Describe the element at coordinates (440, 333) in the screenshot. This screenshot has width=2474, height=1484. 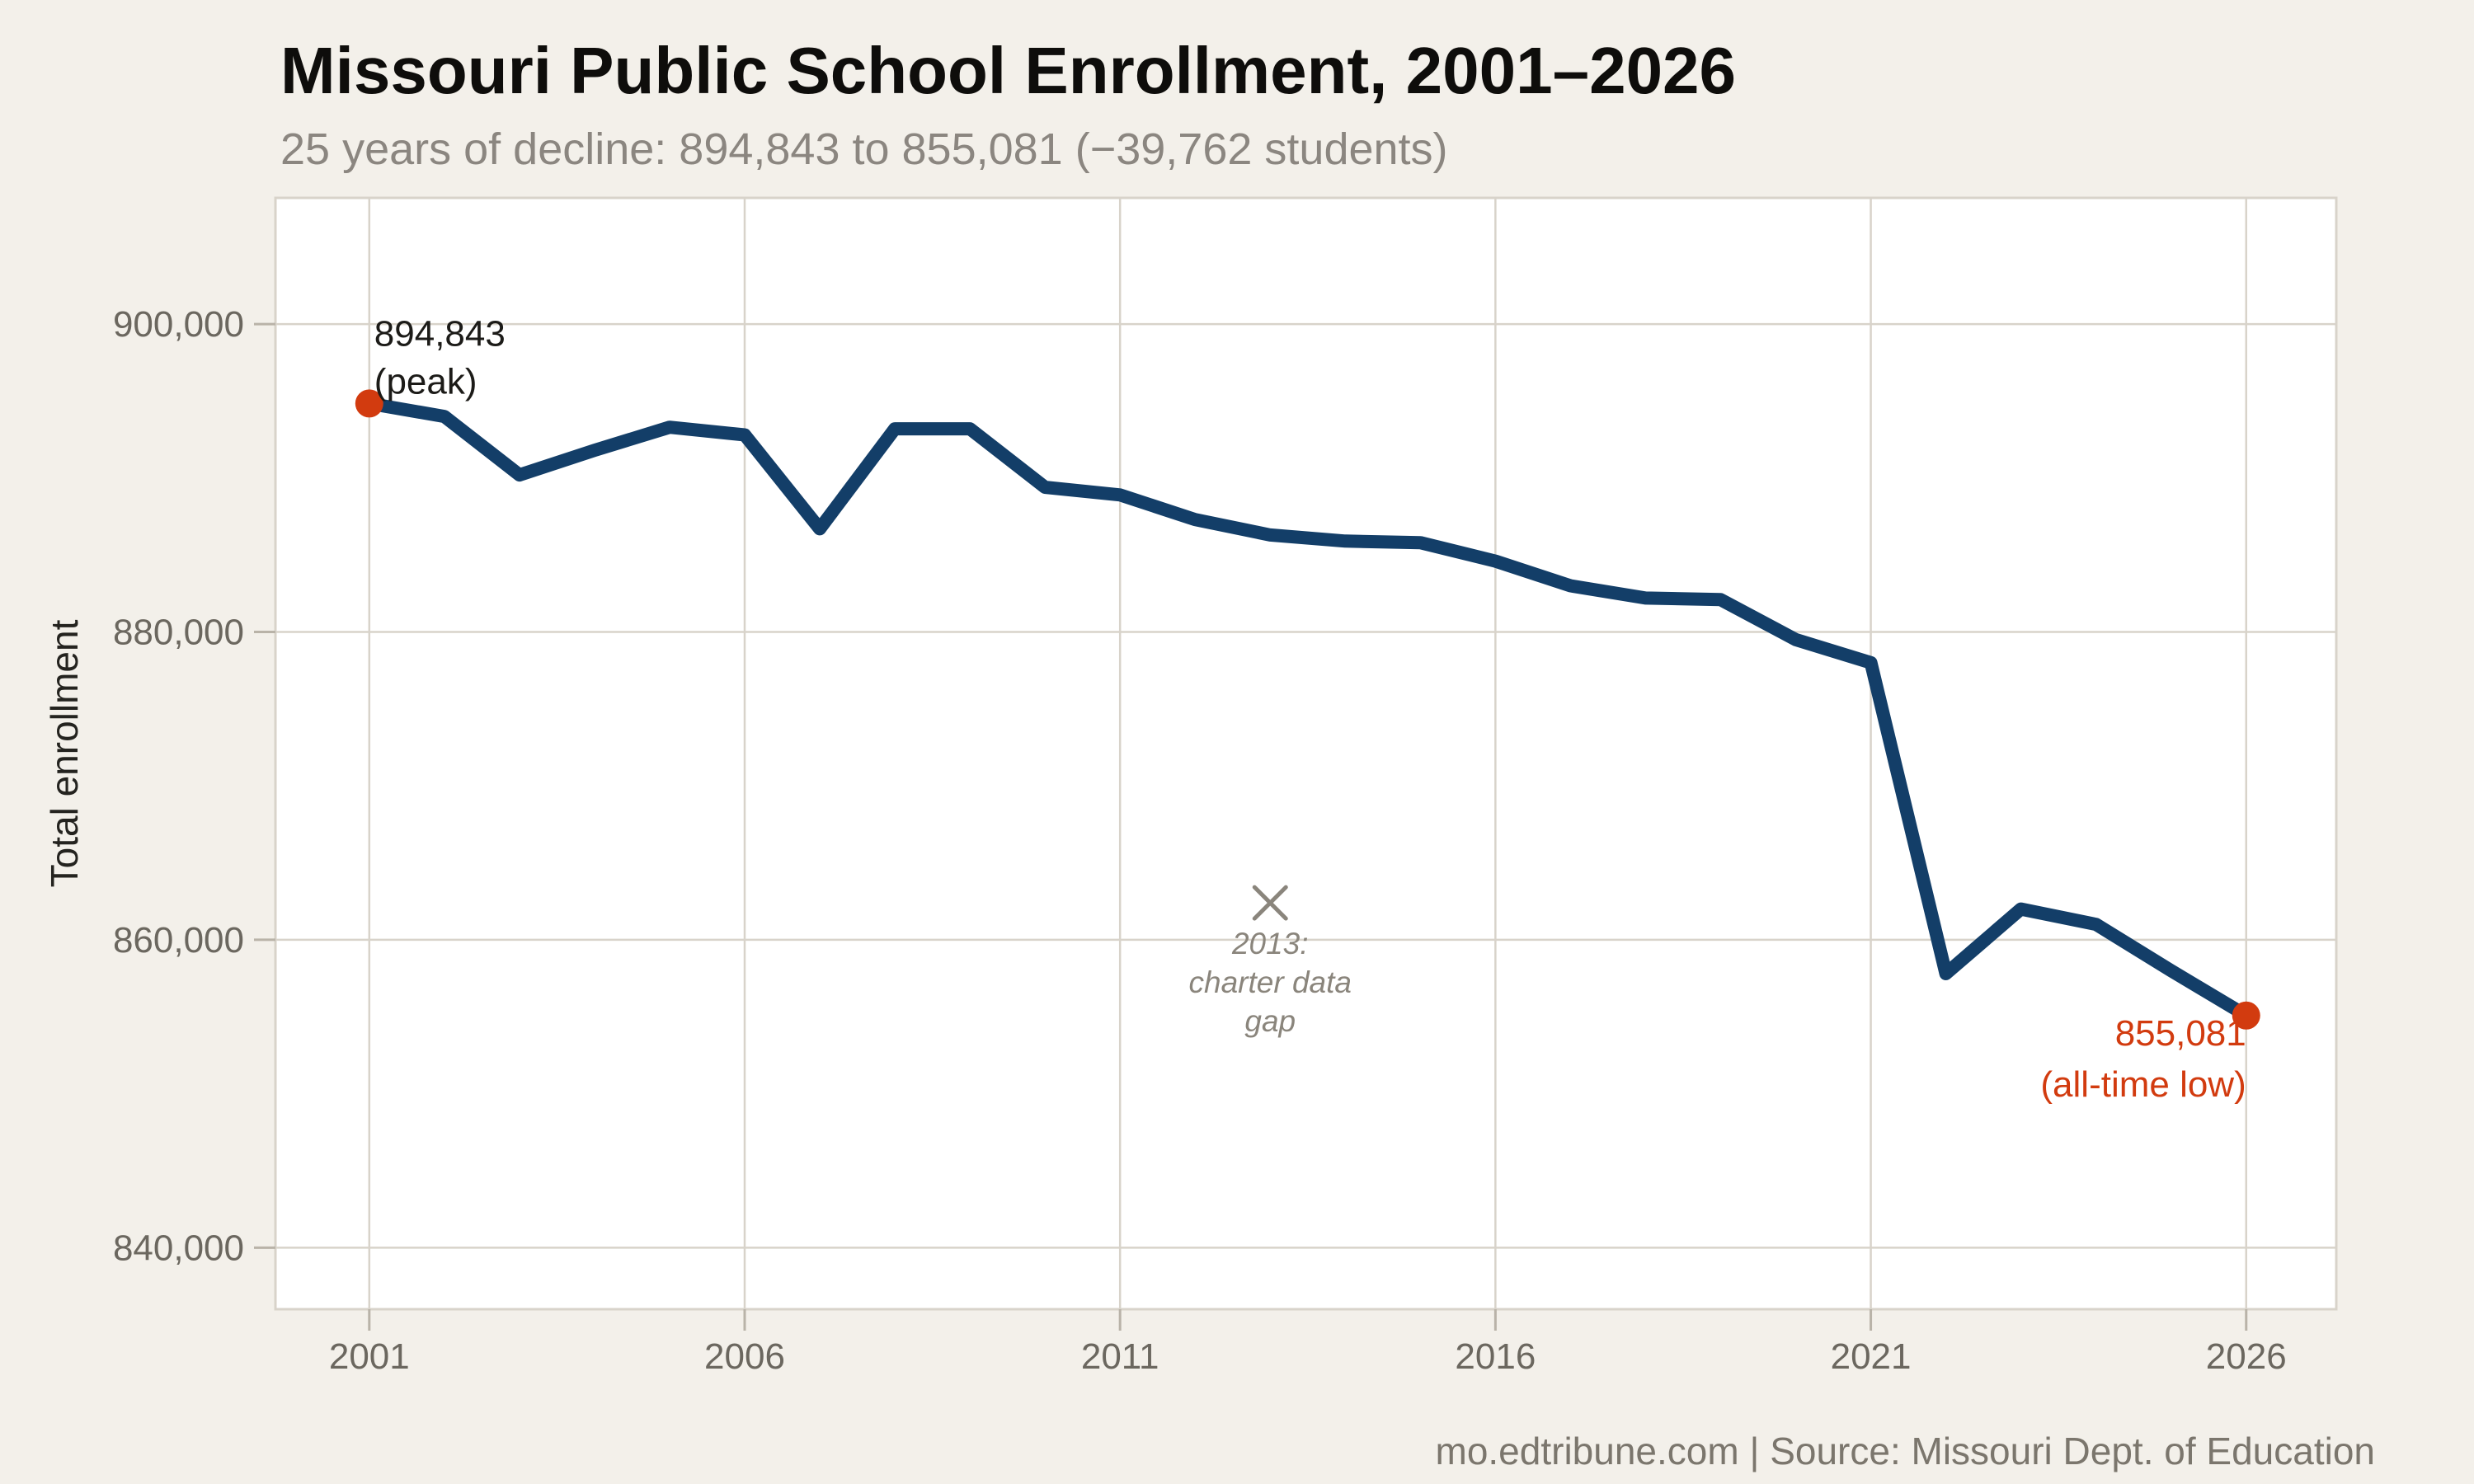
I see `peak-marker-label: 894,843` at that location.